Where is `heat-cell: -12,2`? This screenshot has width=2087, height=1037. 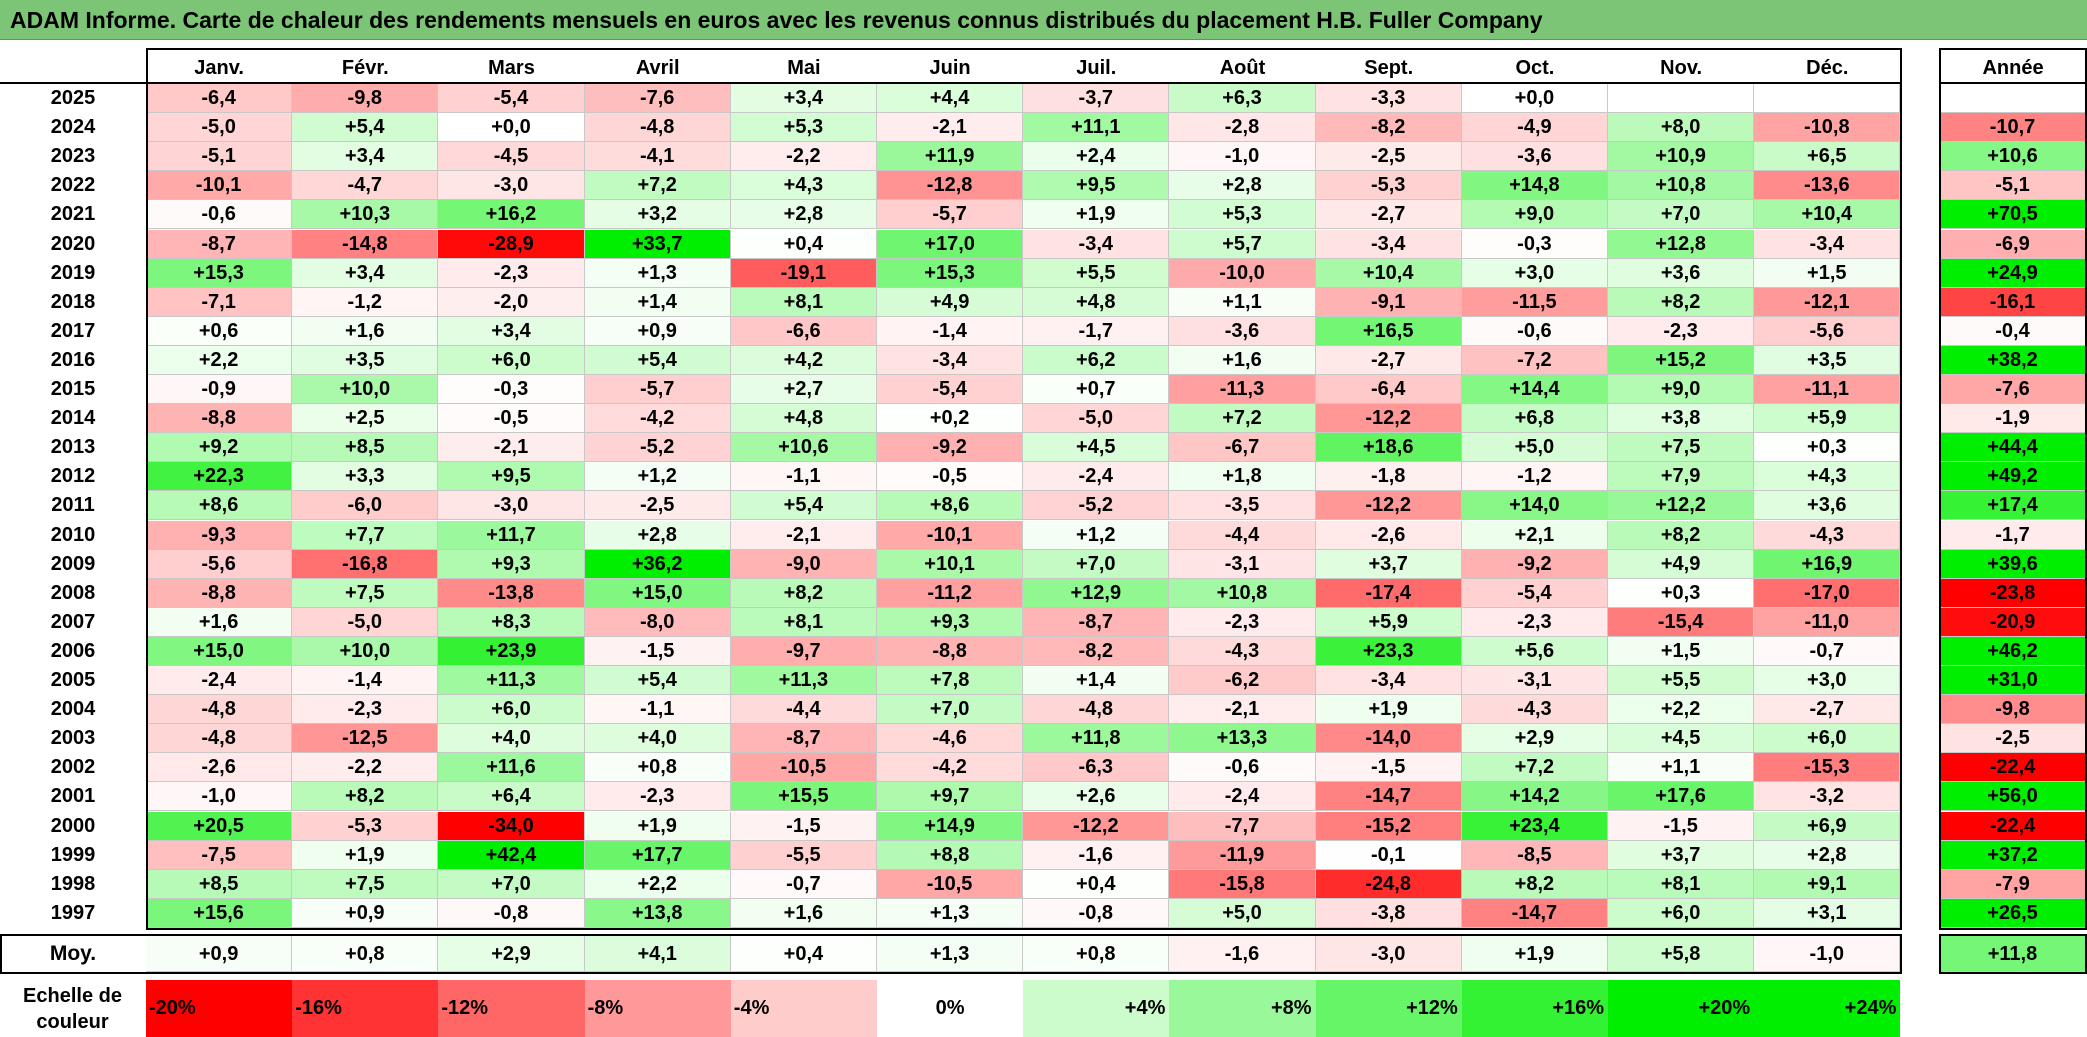 heat-cell: -12,2 is located at coordinates (1096, 826).